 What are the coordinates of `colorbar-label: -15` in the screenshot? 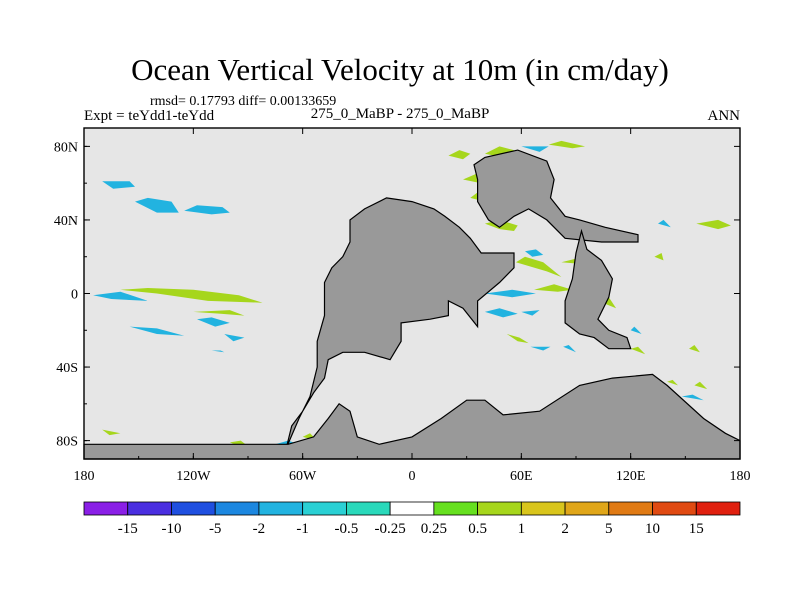 It's located at (128, 529).